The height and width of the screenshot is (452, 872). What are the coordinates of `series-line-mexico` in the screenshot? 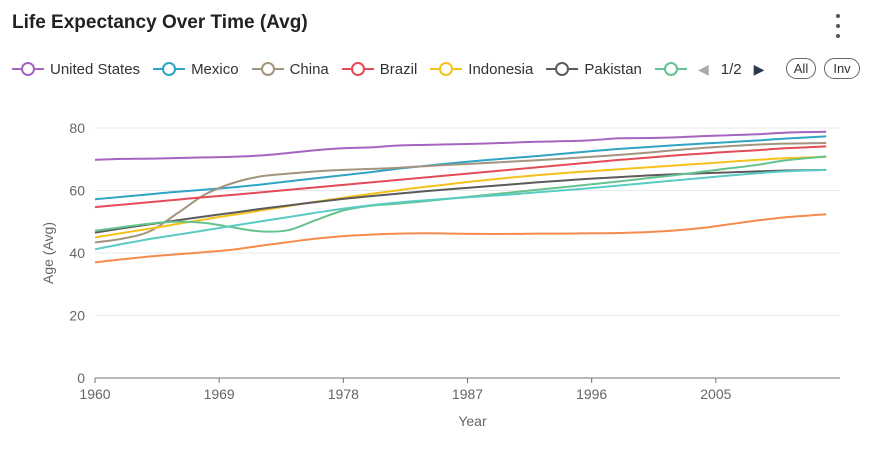 It's located at (460, 168).